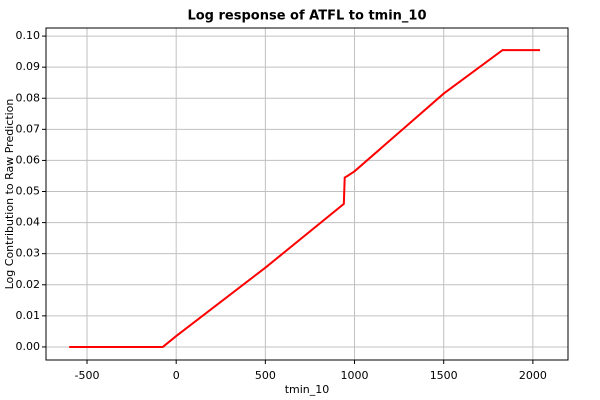 This screenshot has height=400, width=600. I want to click on y-axis-label: Log Contribution to Raw Prediction, so click(9, 194).